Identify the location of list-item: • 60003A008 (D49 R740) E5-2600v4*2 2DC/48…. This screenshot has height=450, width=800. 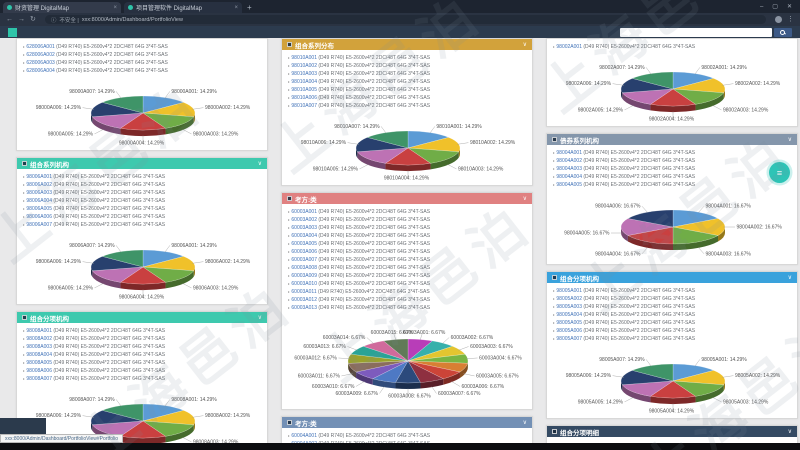
(407, 268).